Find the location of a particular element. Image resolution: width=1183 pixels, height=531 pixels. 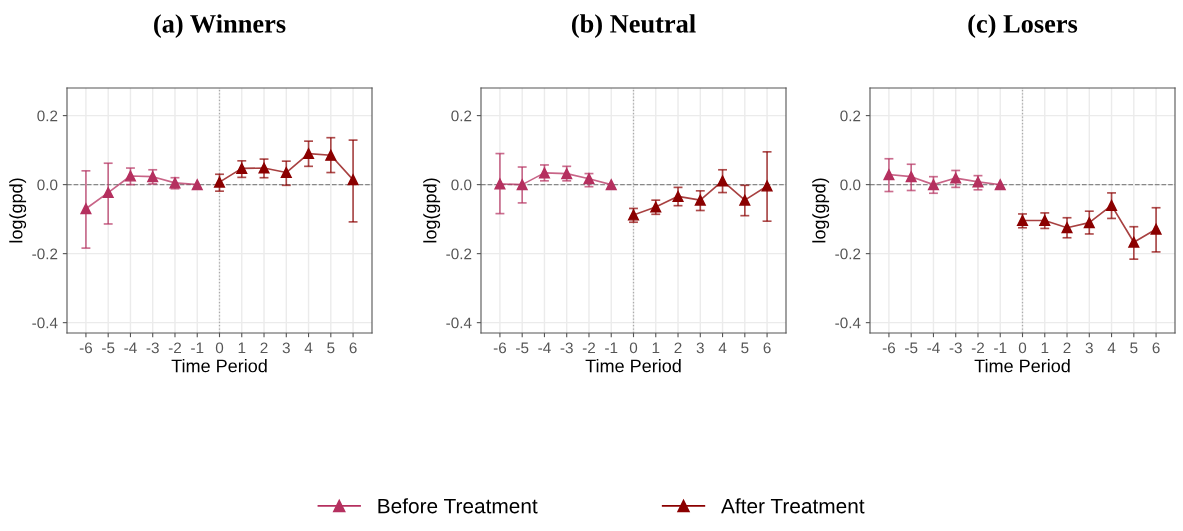

chart-title: (a) Winners is located at coordinates (220, 26).